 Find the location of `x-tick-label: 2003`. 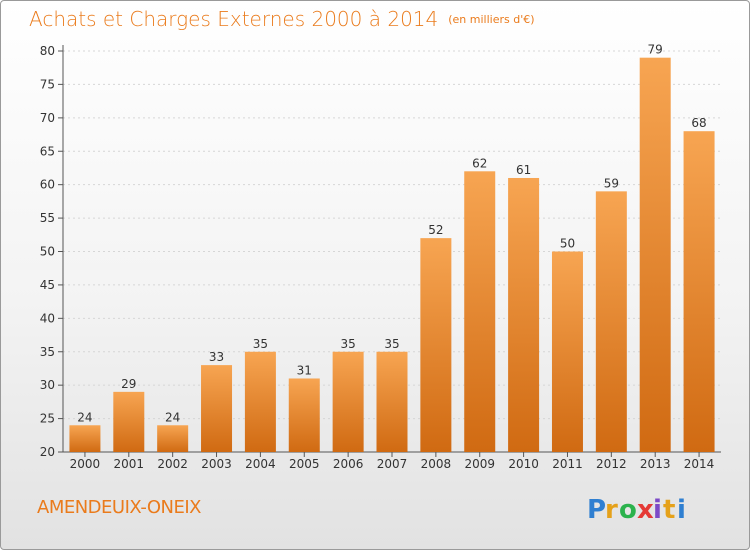

x-tick-label: 2003 is located at coordinates (216, 464).